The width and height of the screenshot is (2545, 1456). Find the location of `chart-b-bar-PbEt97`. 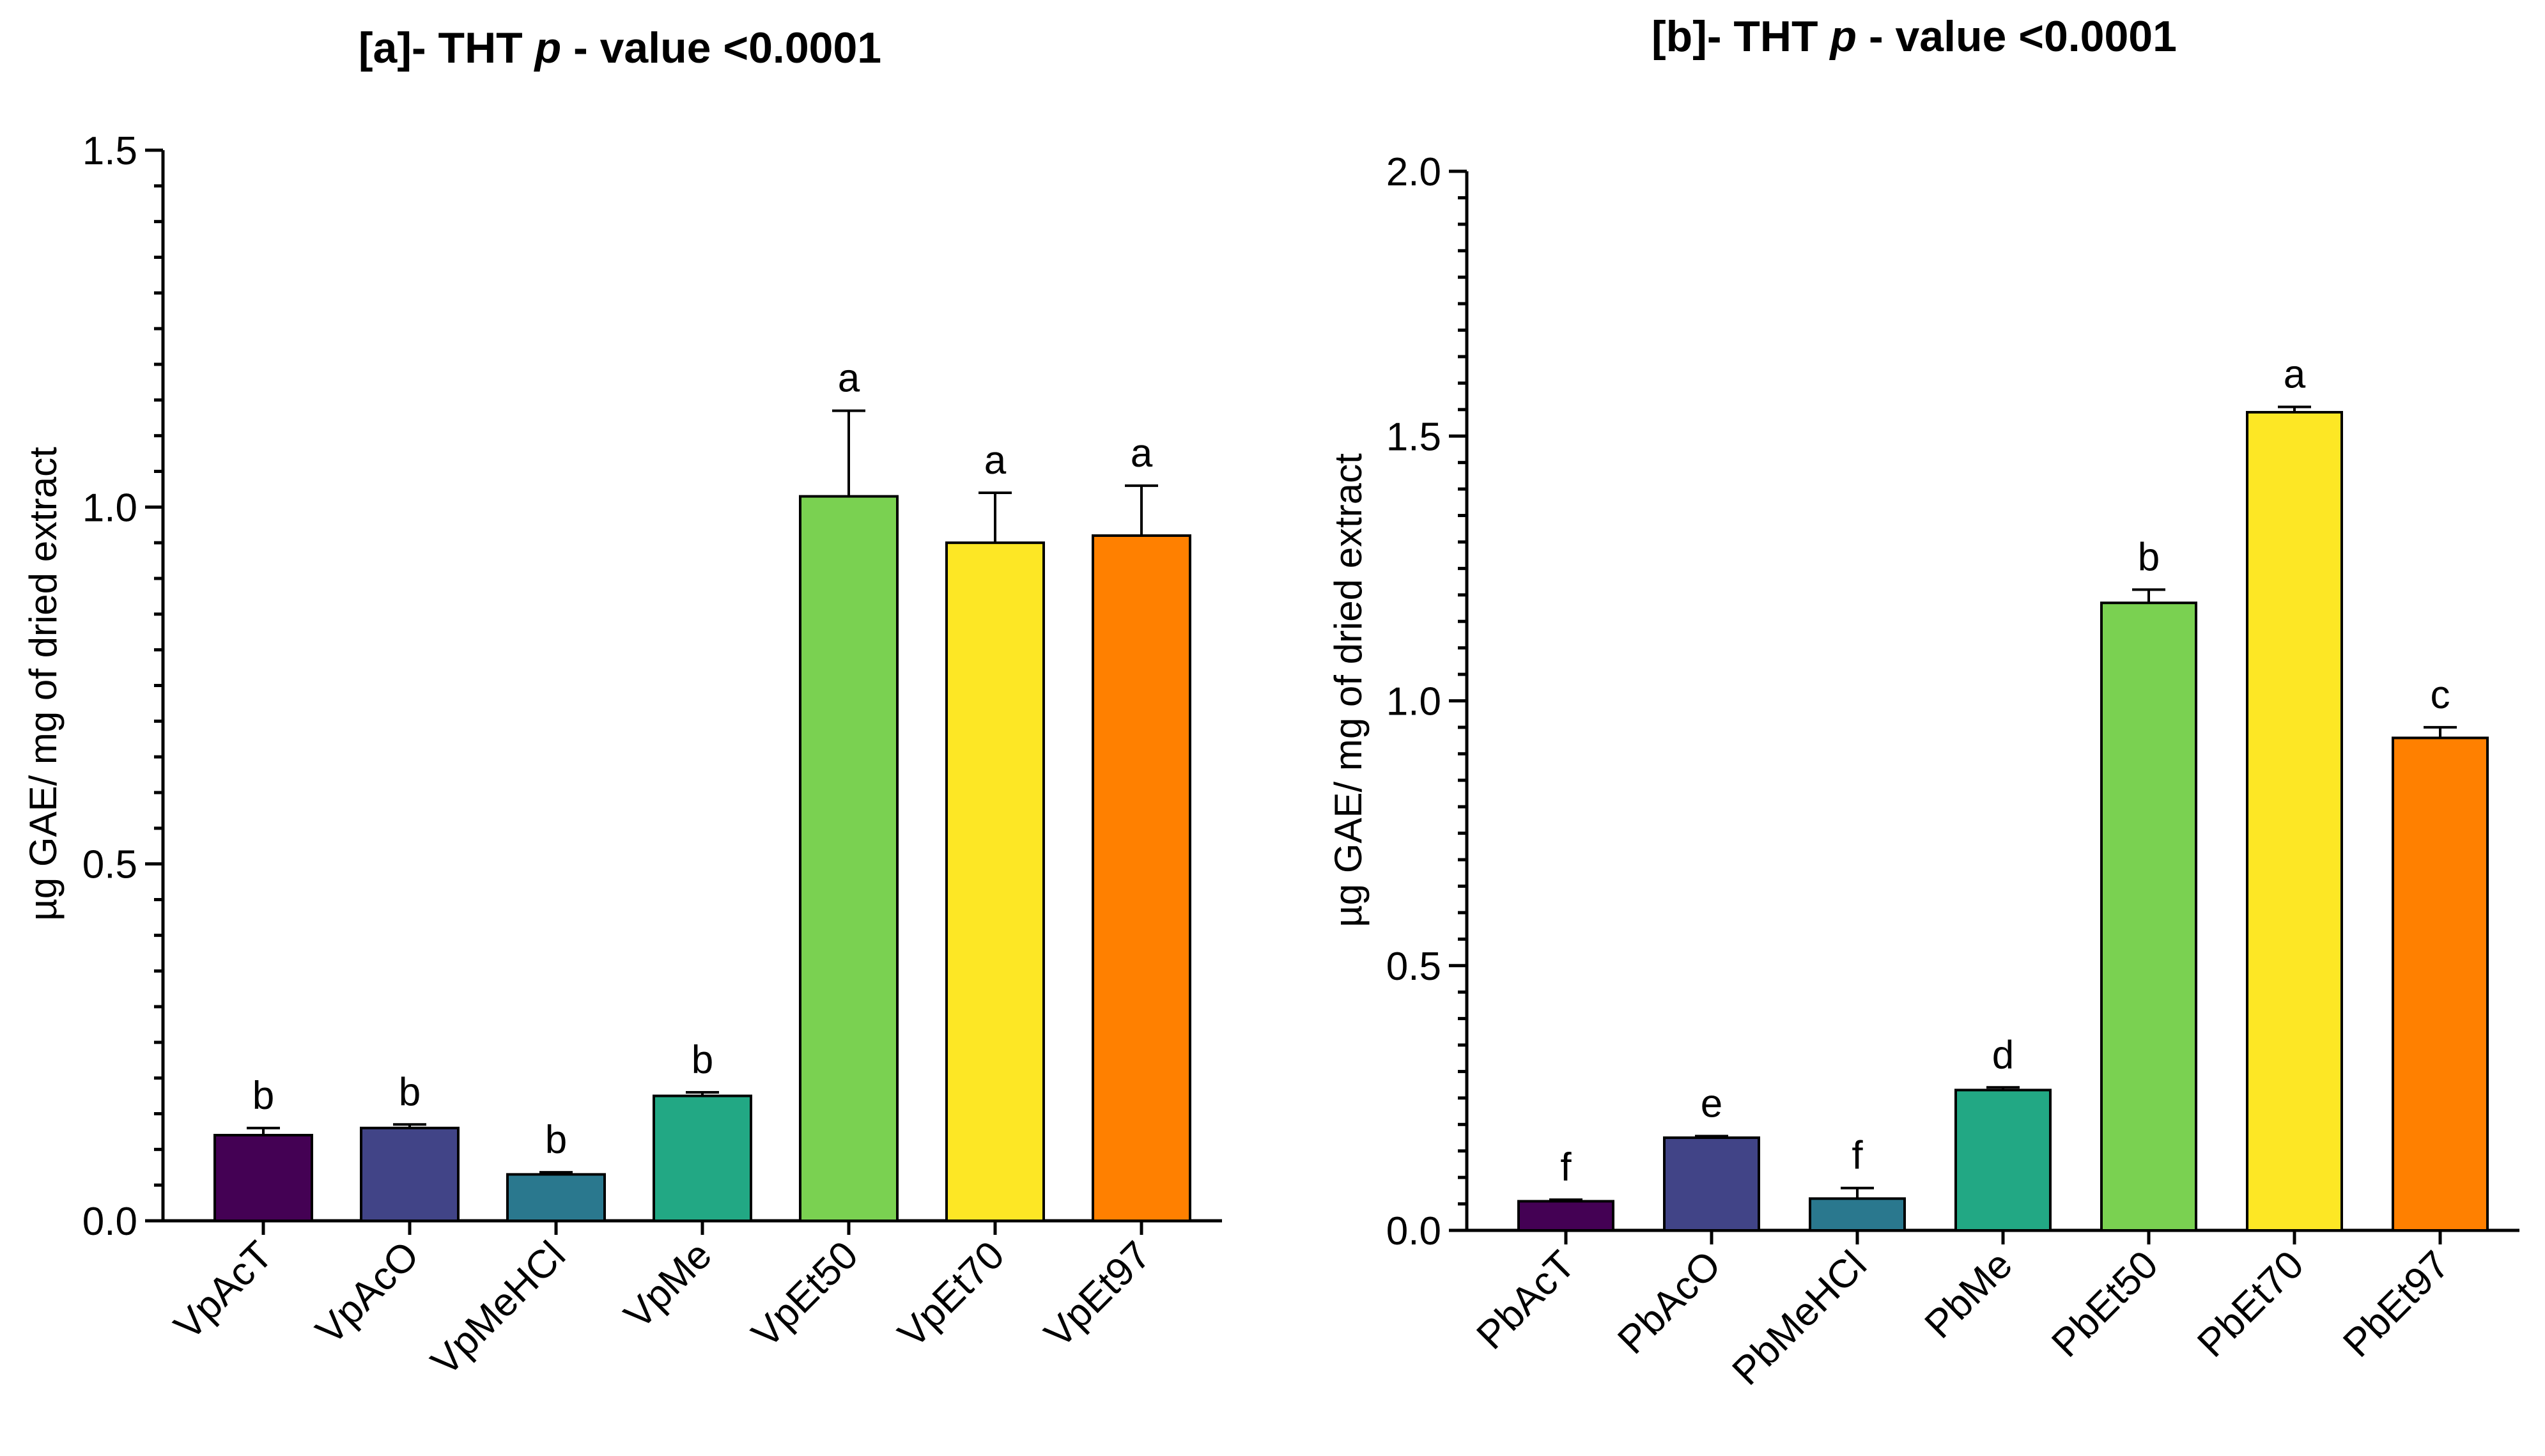

chart-b-bar-PbEt97 is located at coordinates (2441, 984).